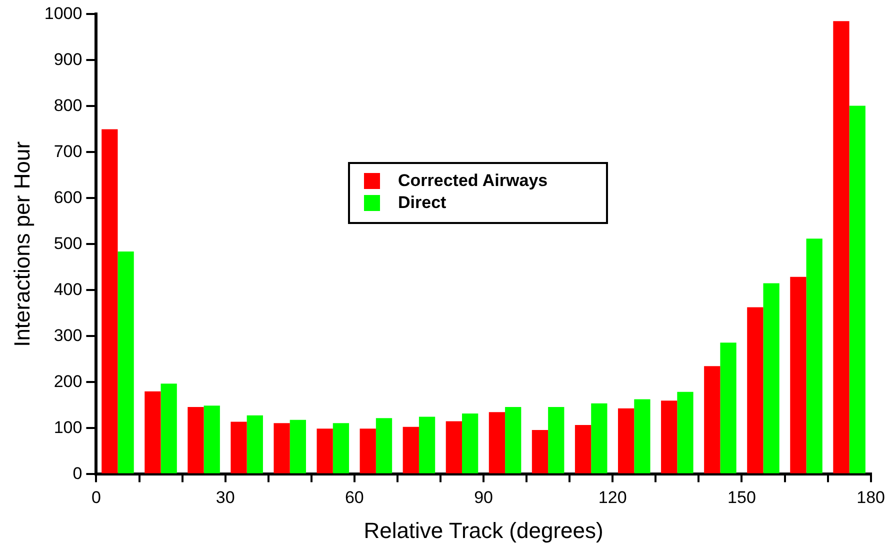  Describe the element at coordinates (612, 498) in the screenshot. I see `x-tick-label: 120` at that location.